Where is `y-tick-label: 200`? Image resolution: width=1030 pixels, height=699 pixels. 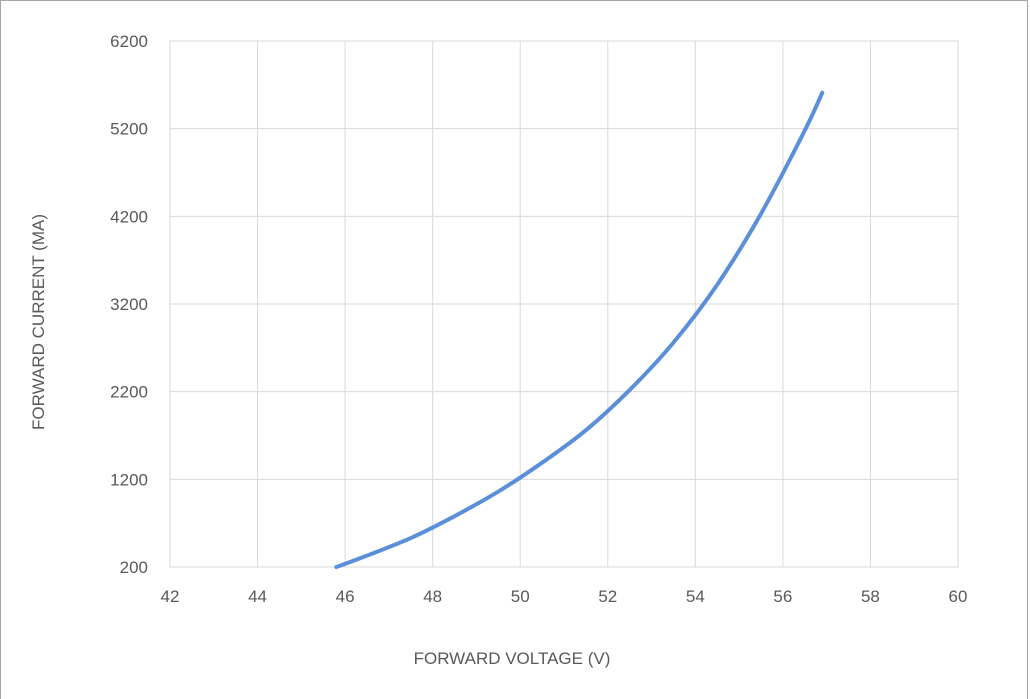 y-tick-label: 200 is located at coordinates (134, 567).